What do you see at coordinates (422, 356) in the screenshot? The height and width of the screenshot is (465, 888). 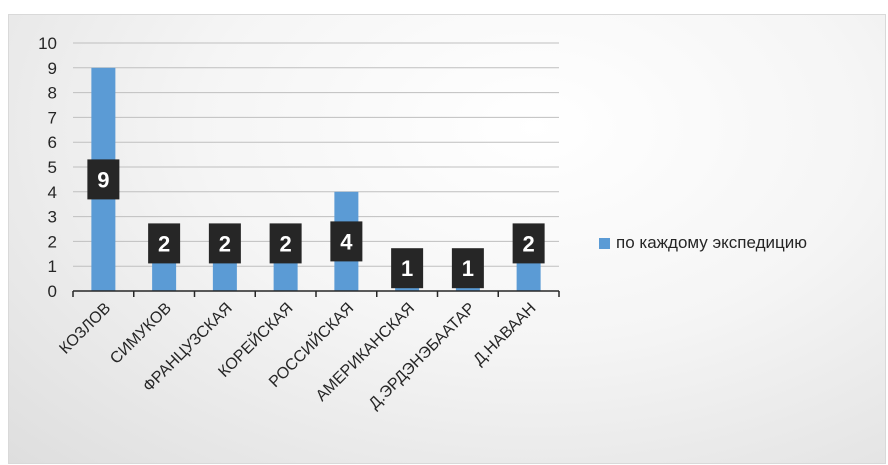 I see `x-tick-label: Д.ЭРДЭНЭБААТАР` at bounding box center [422, 356].